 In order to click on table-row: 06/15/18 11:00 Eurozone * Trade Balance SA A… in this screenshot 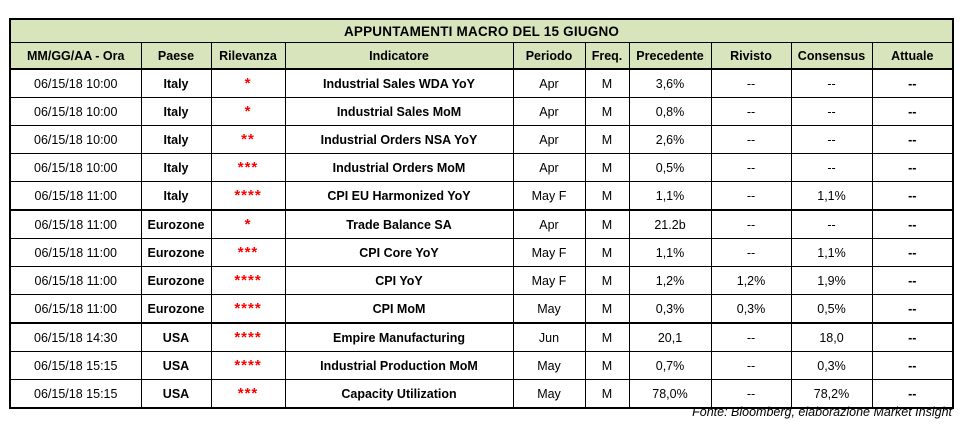, I will do `click(481, 224)`.